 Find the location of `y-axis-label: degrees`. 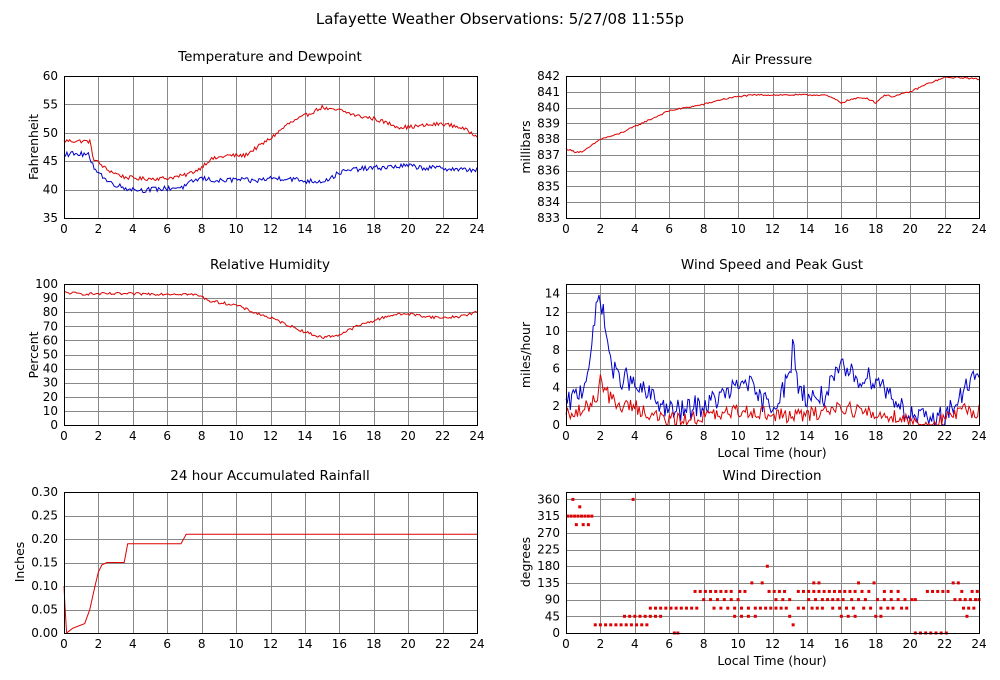

y-axis-label: degrees is located at coordinates (525, 562).